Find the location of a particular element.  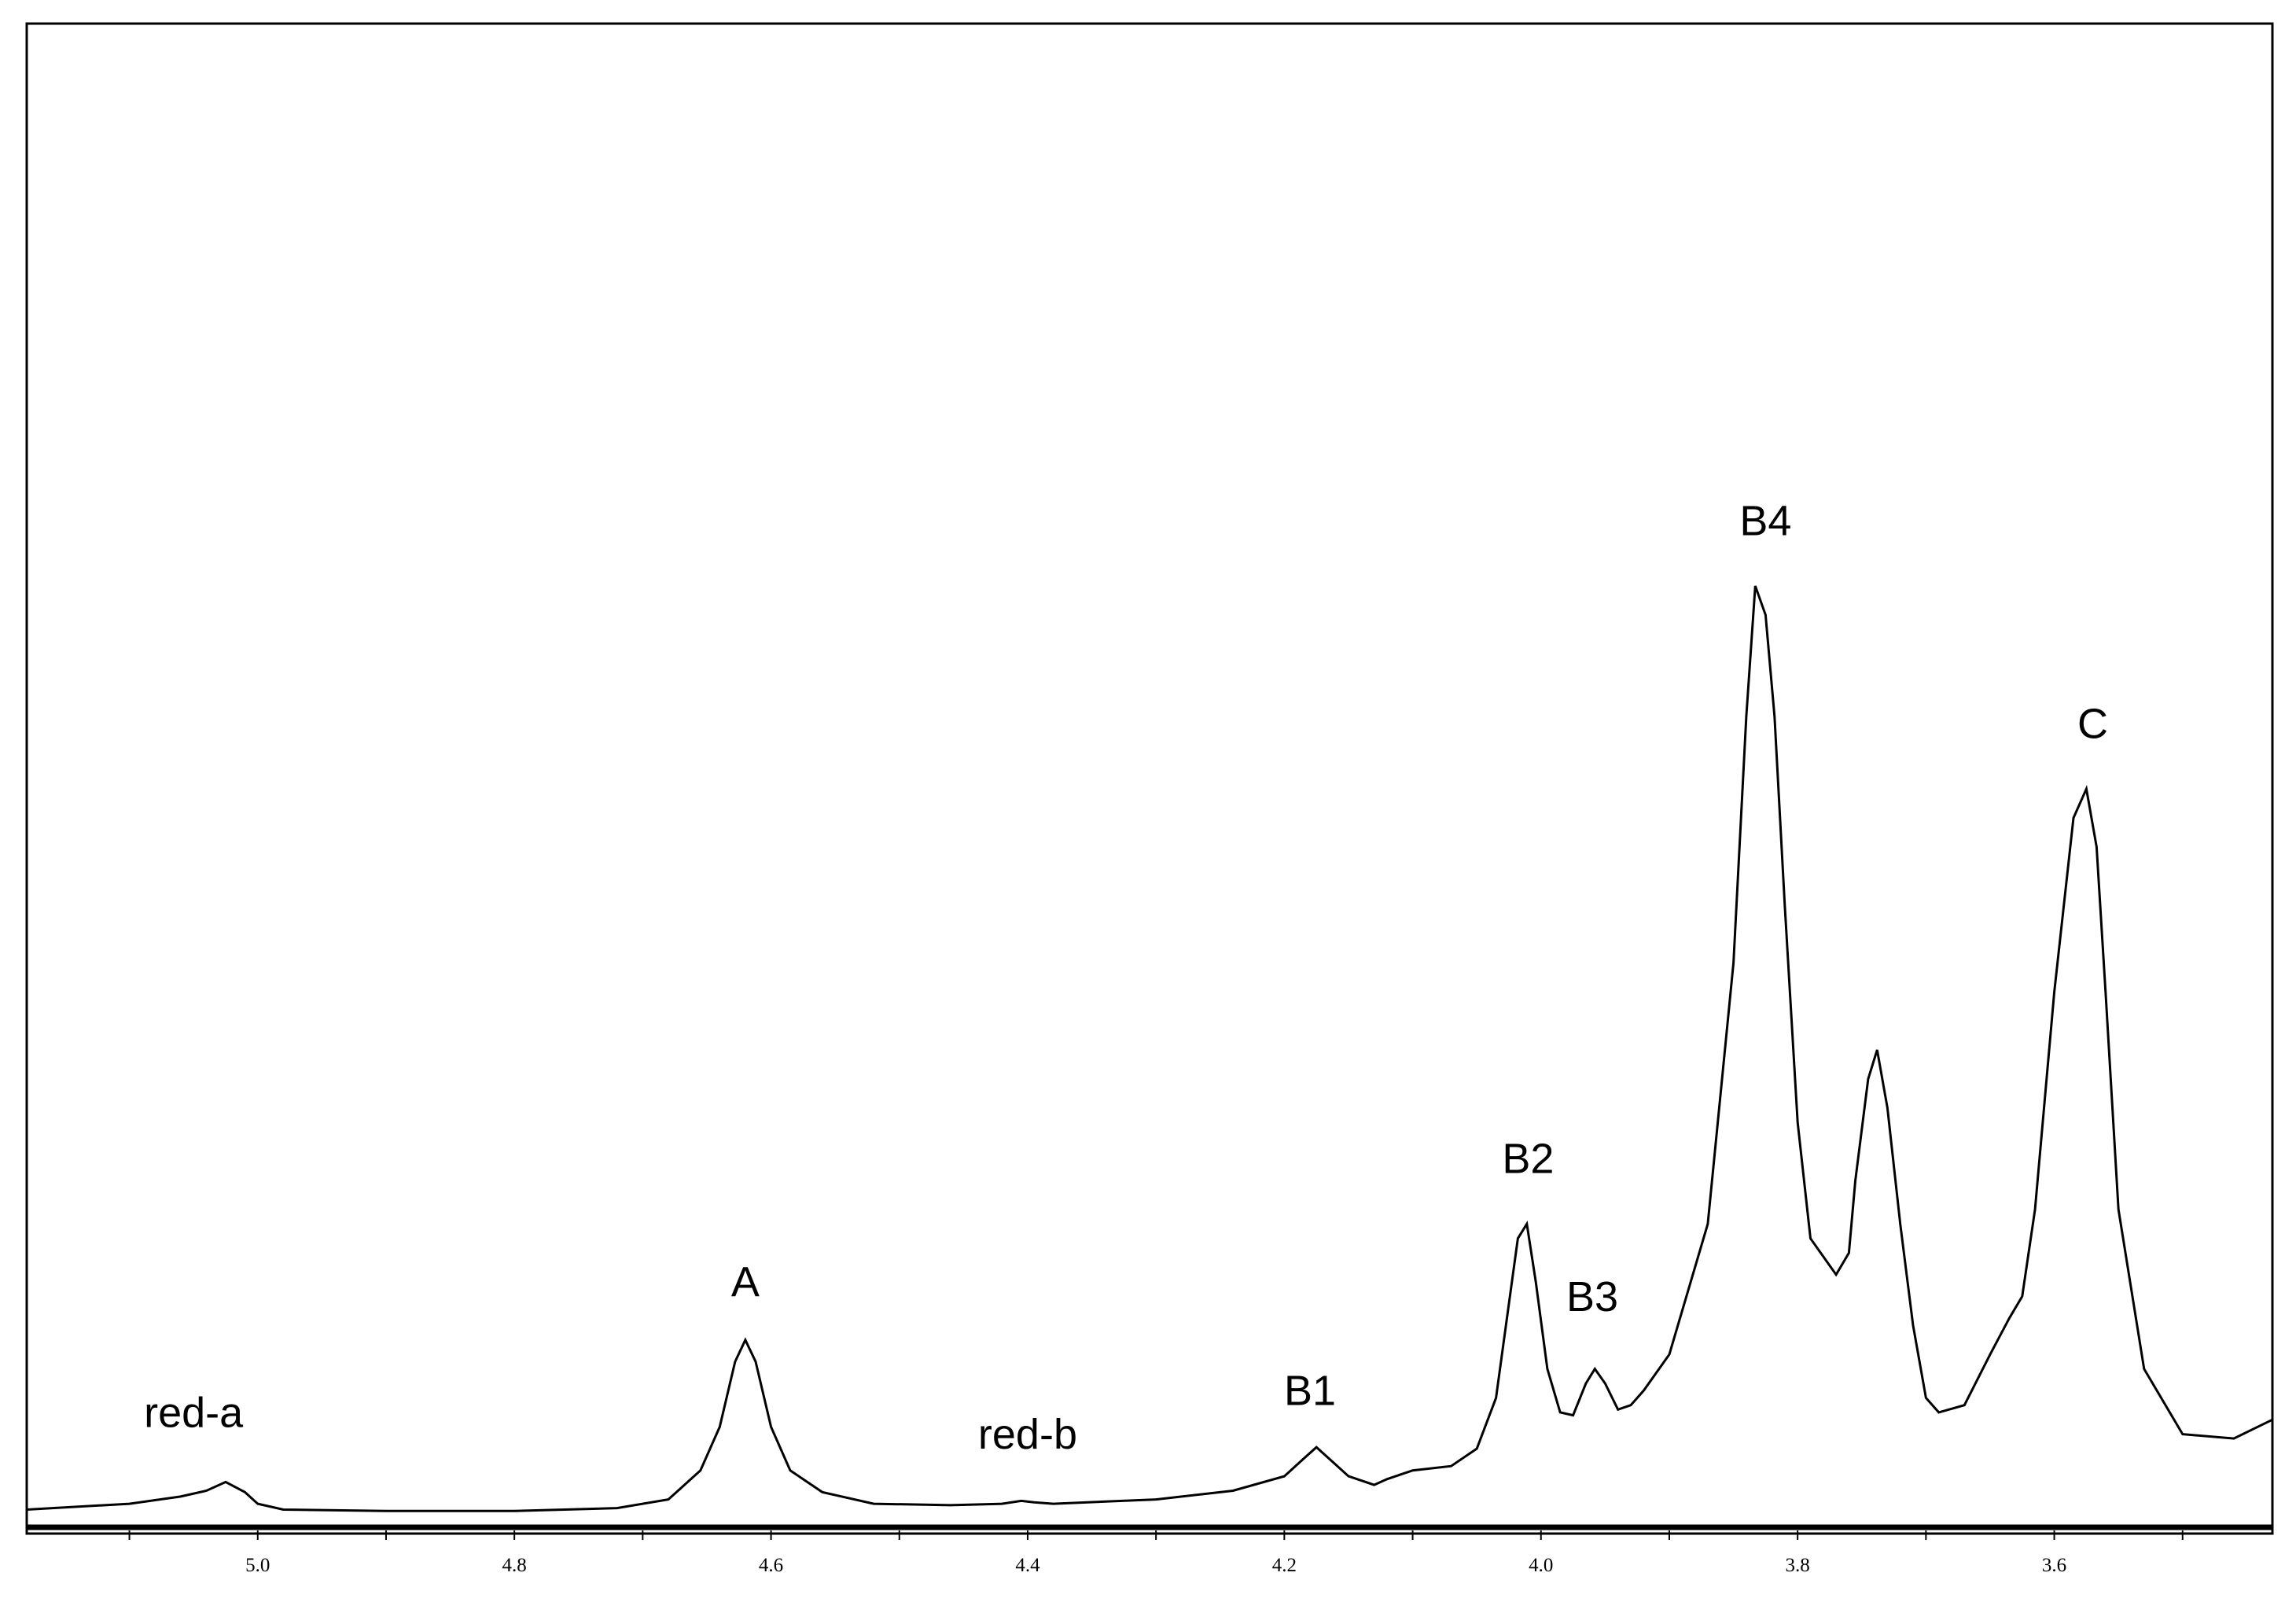

peak-label: red-a is located at coordinates (194, 1412).